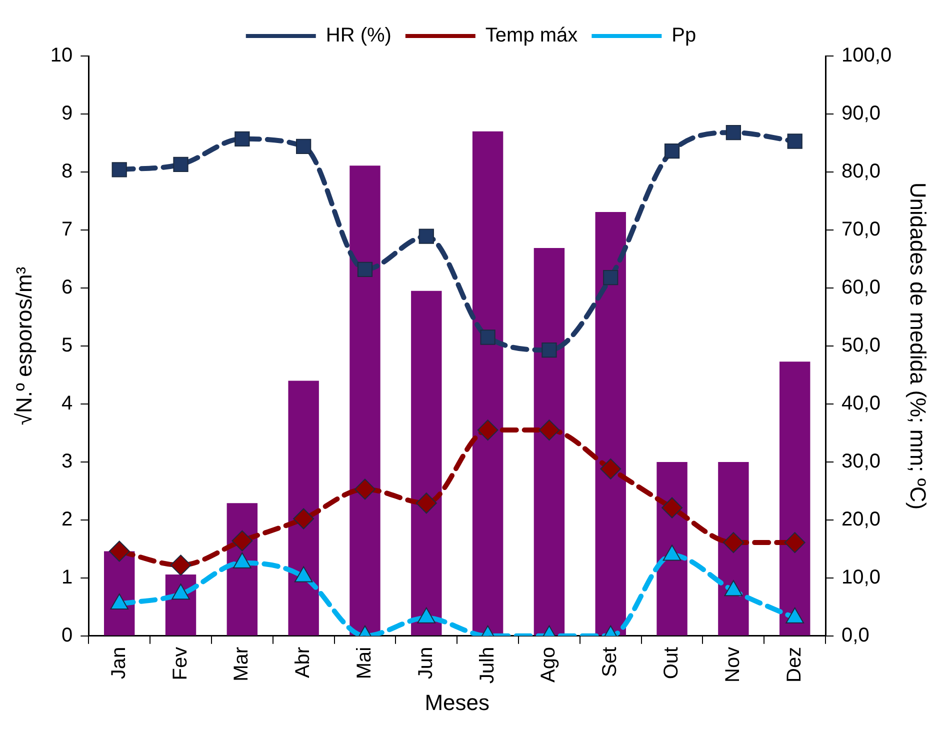 This screenshot has height=729, width=946. What do you see at coordinates (67, 403) in the screenshot?
I see `y-tick-label: 4` at bounding box center [67, 403].